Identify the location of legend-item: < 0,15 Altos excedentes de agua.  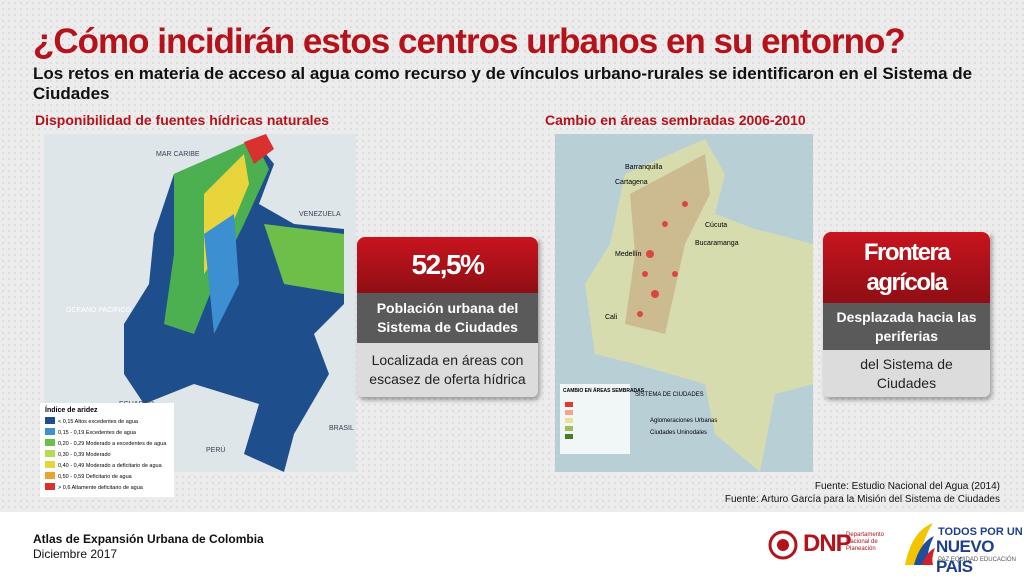
(98, 422).